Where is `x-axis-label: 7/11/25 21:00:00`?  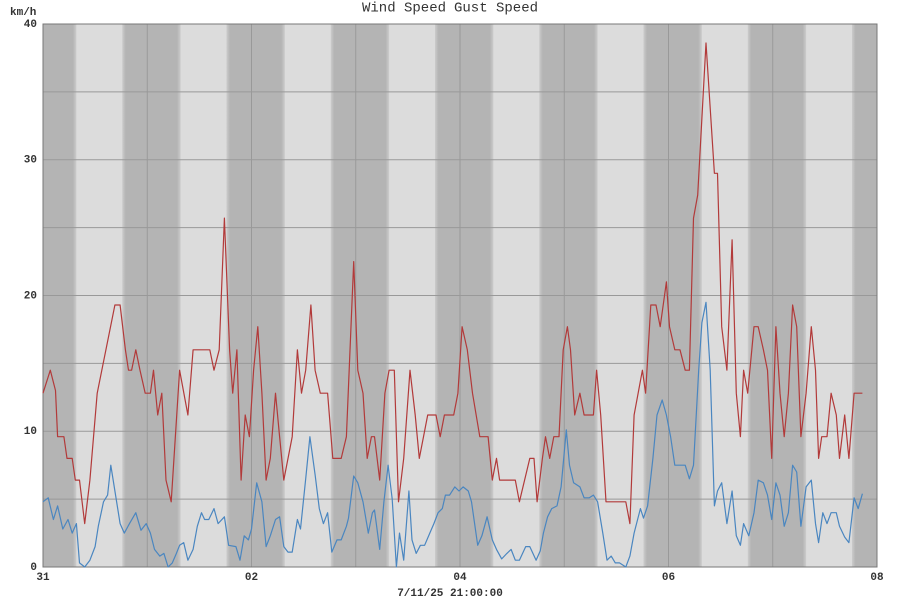 x-axis-label: 7/11/25 21:00:00 is located at coordinates (450, 594).